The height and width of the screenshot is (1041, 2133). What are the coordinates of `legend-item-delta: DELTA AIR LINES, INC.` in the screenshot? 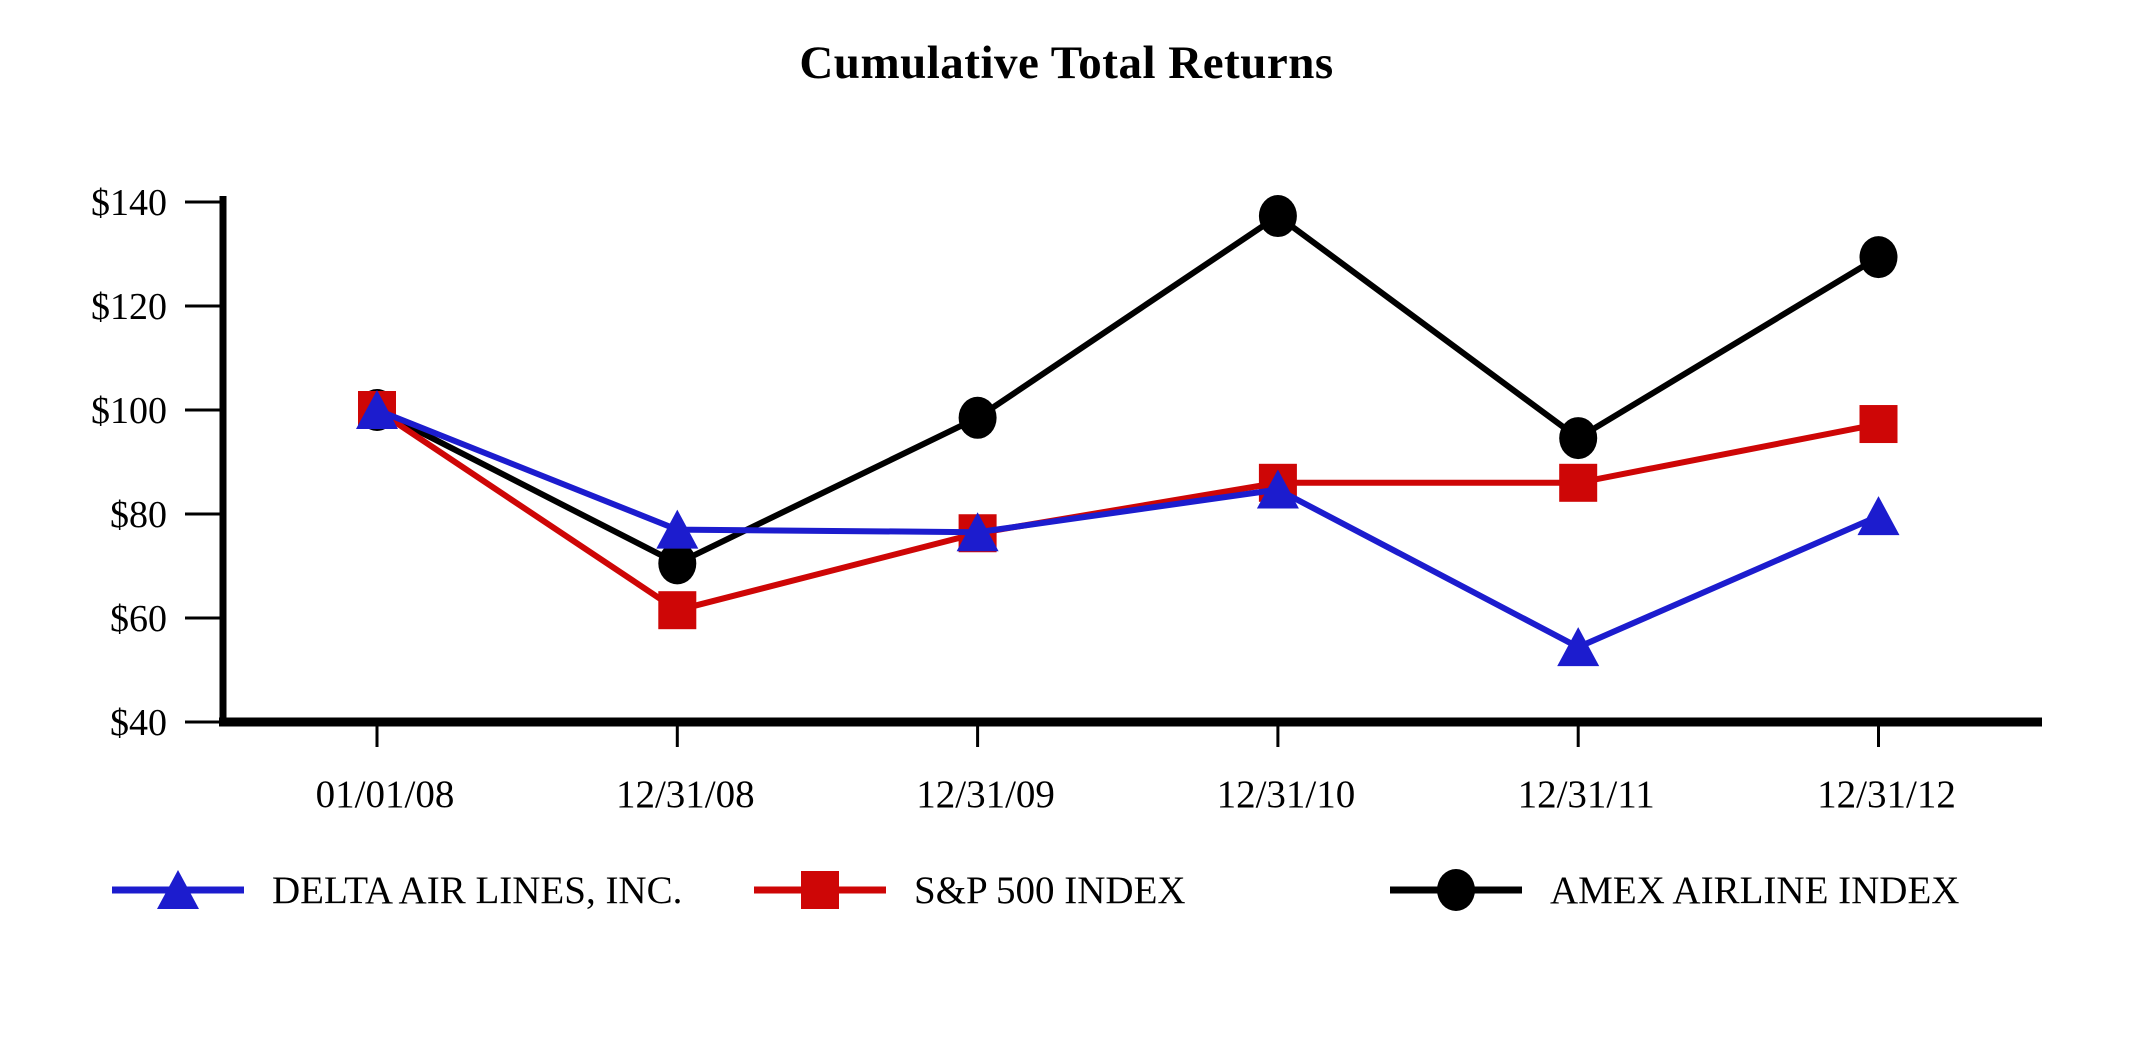 It's located at (396, 890).